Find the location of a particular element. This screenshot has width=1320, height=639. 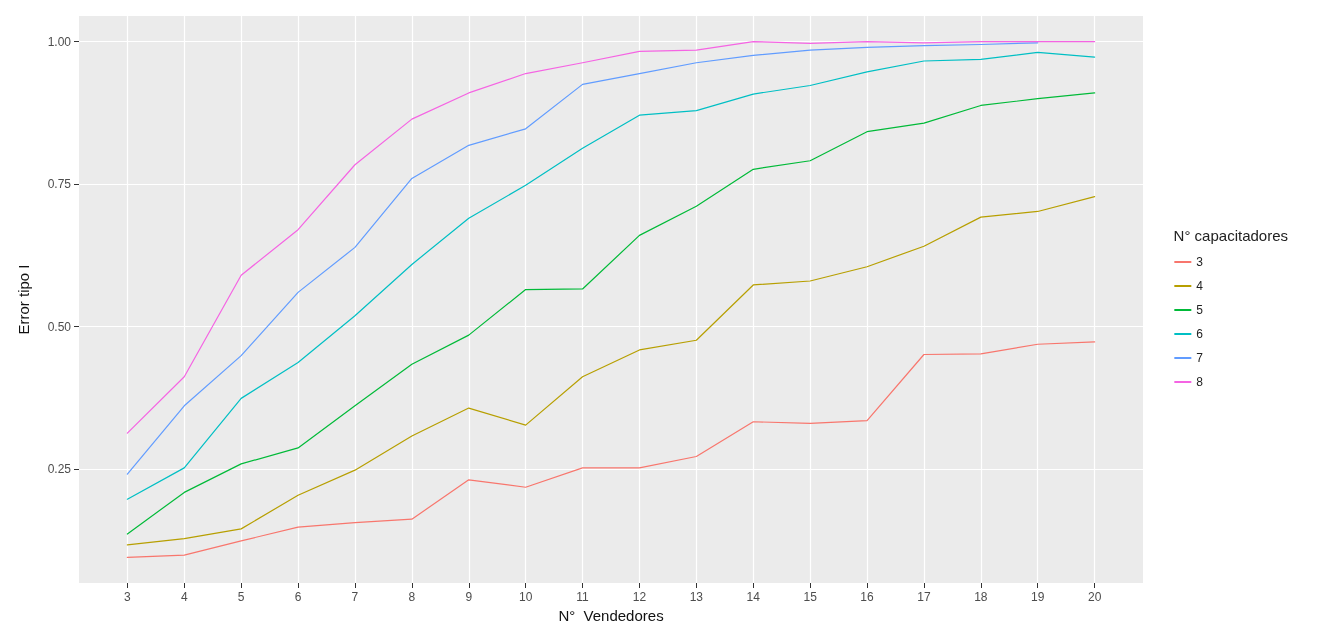

x-axis-title: N° Vendedores is located at coordinates (611, 615).